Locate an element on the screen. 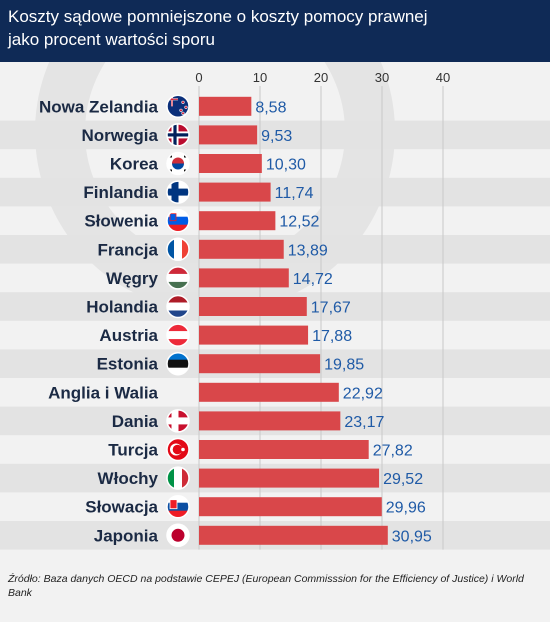 The width and height of the screenshot is (550, 622). category-label: Austria is located at coordinates (128, 335).